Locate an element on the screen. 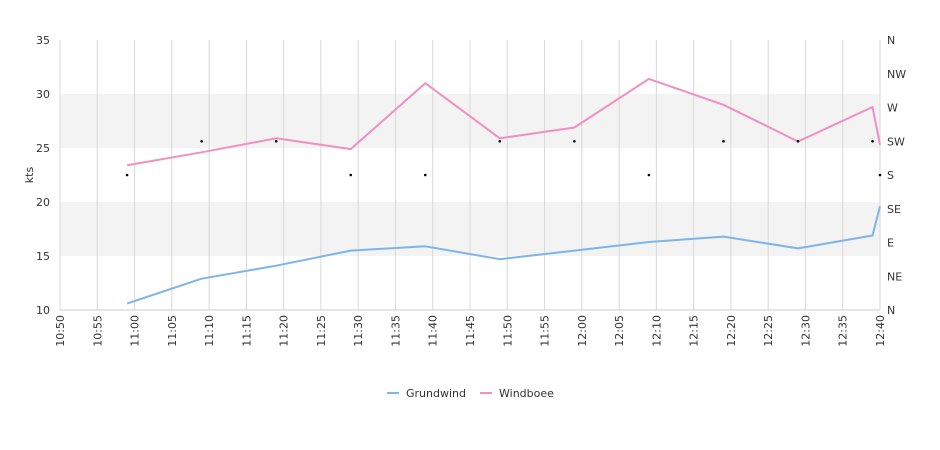 The width and height of the screenshot is (940, 450). legend-item-grundwind: Grundwind is located at coordinates (426, 393).